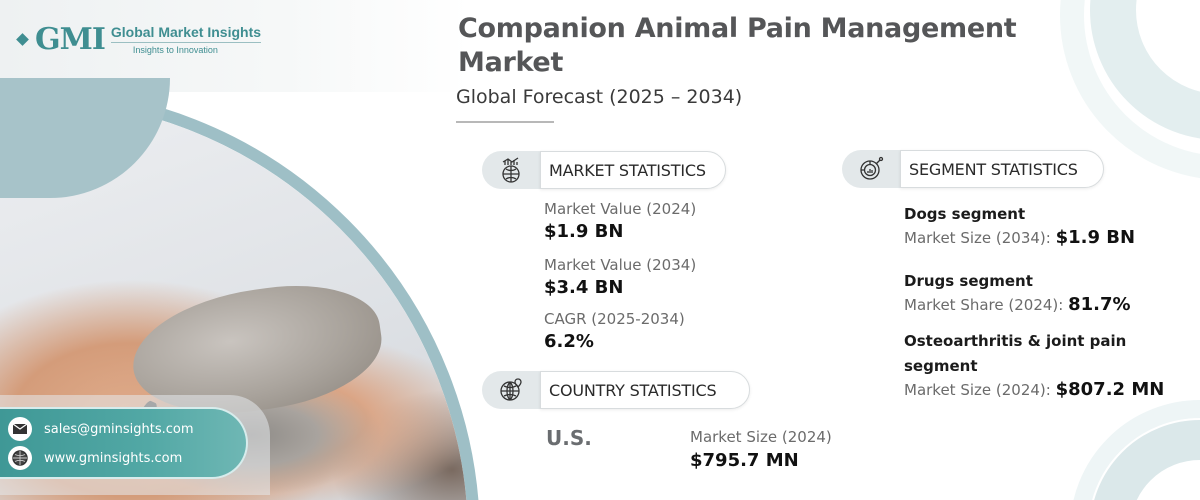  What do you see at coordinates (1002, 169) in the screenshot?
I see `segment-statistics-heading: SEGMENT STATISTICS` at bounding box center [1002, 169].